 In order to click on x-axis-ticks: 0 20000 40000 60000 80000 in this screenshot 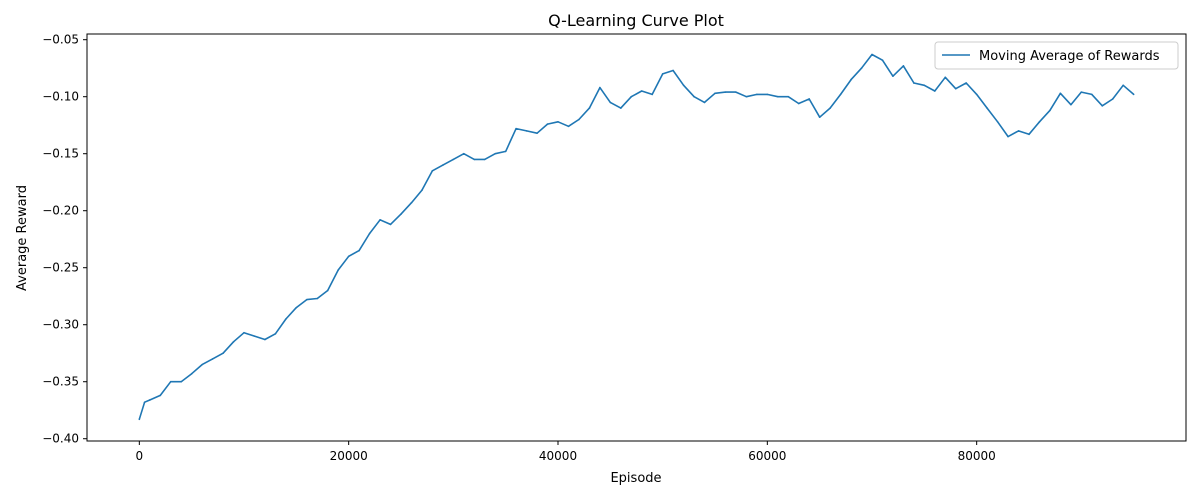, I will do `click(566, 452)`.